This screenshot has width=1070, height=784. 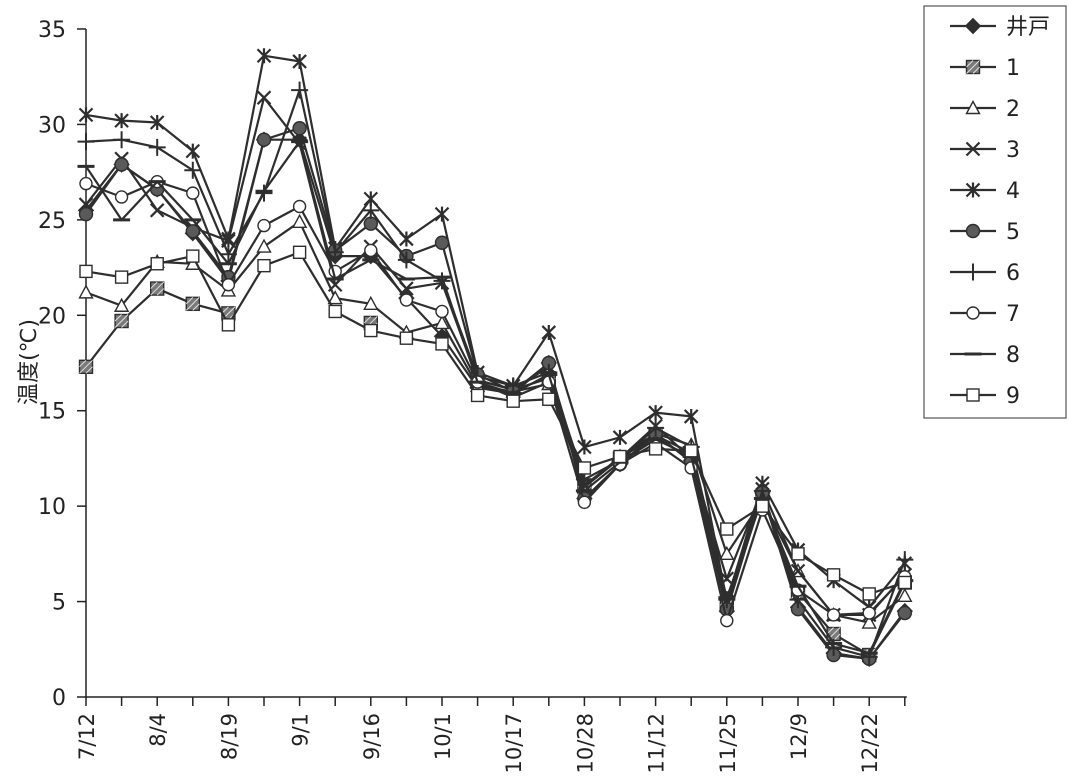 I want to click on legend-item: 8, so click(x=985, y=355).